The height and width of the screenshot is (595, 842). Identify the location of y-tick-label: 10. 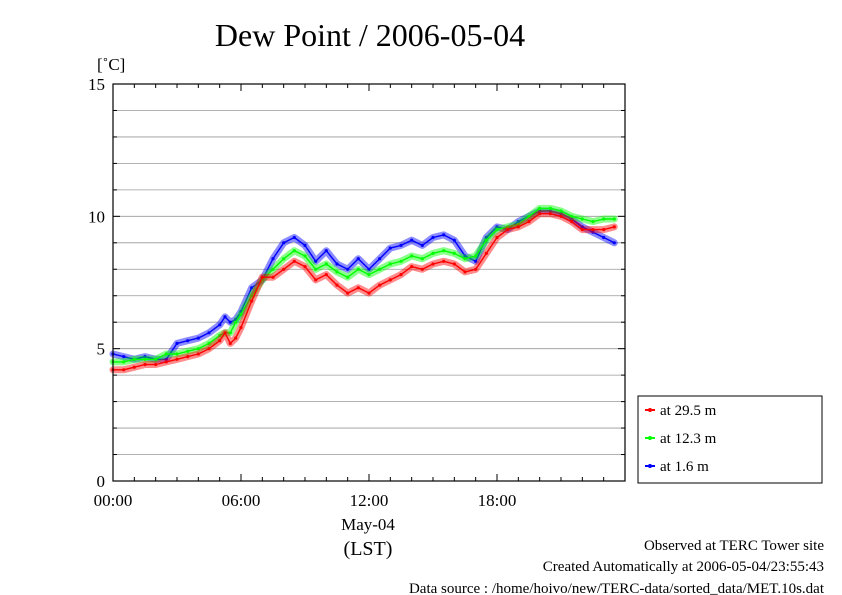
(96, 216).